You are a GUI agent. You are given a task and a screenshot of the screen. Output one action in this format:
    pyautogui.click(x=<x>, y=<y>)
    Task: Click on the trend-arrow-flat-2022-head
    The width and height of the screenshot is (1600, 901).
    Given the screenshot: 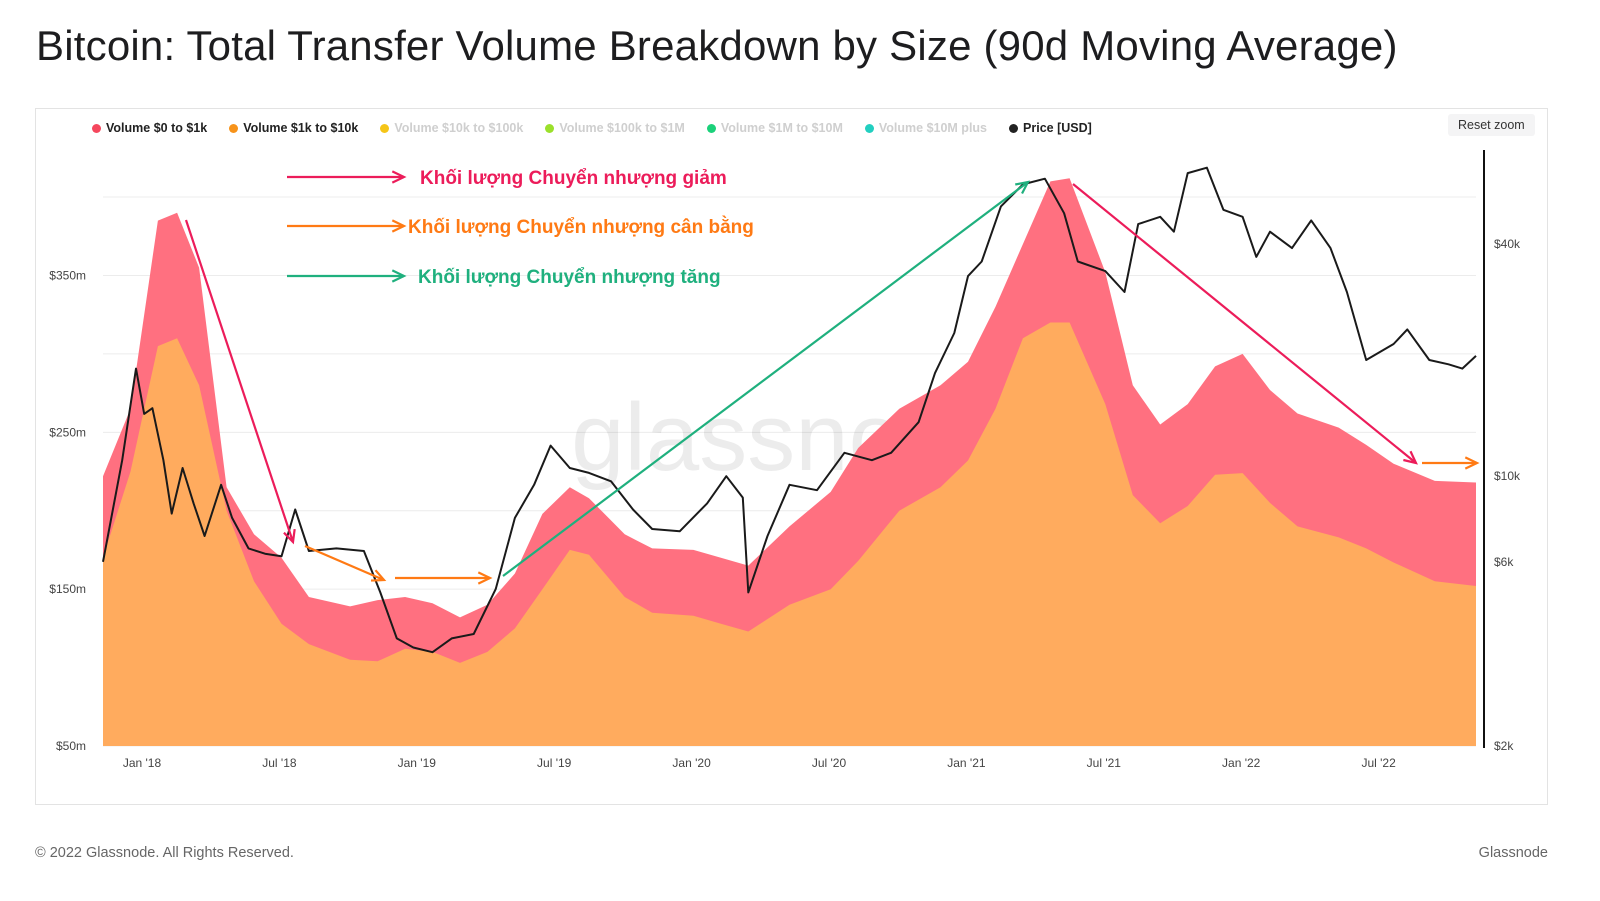 What is the action you would take?
    pyautogui.click(x=1472, y=463)
    